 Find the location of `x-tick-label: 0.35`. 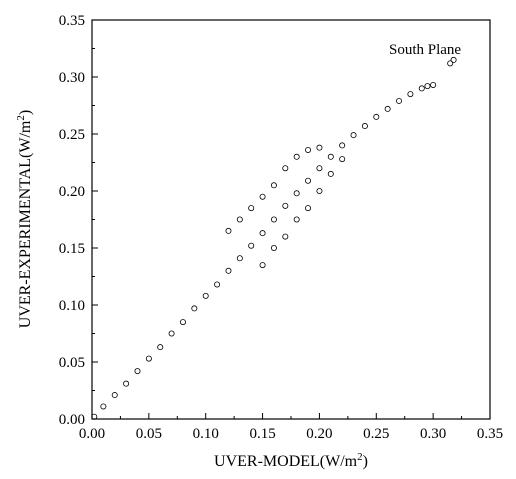

x-tick-label: 0.35 is located at coordinates (490, 434).